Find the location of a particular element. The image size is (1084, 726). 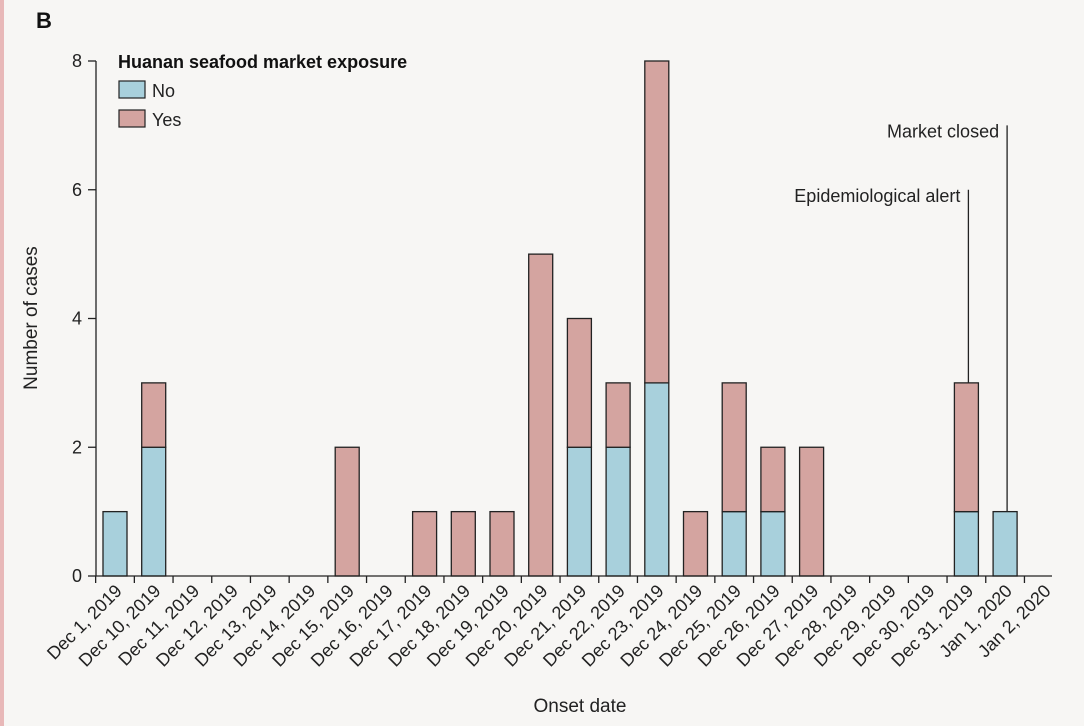

y-tick-label: 0 is located at coordinates (77, 576).